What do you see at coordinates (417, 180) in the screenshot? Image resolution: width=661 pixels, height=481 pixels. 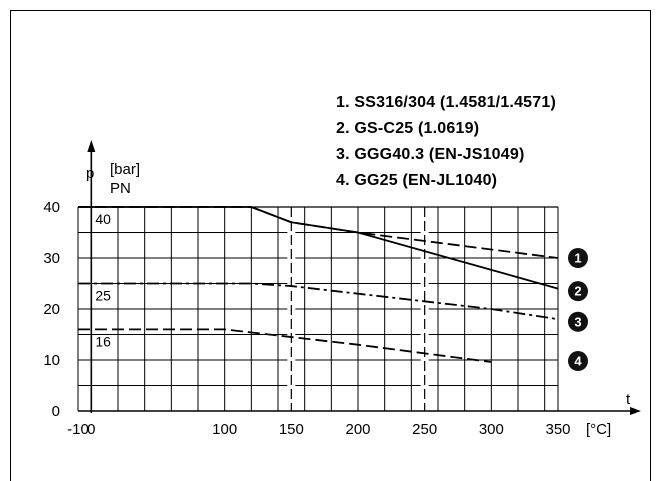 I see `legend-item-4: 4. GG25 (EN-JL1040)` at bounding box center [417, 180].